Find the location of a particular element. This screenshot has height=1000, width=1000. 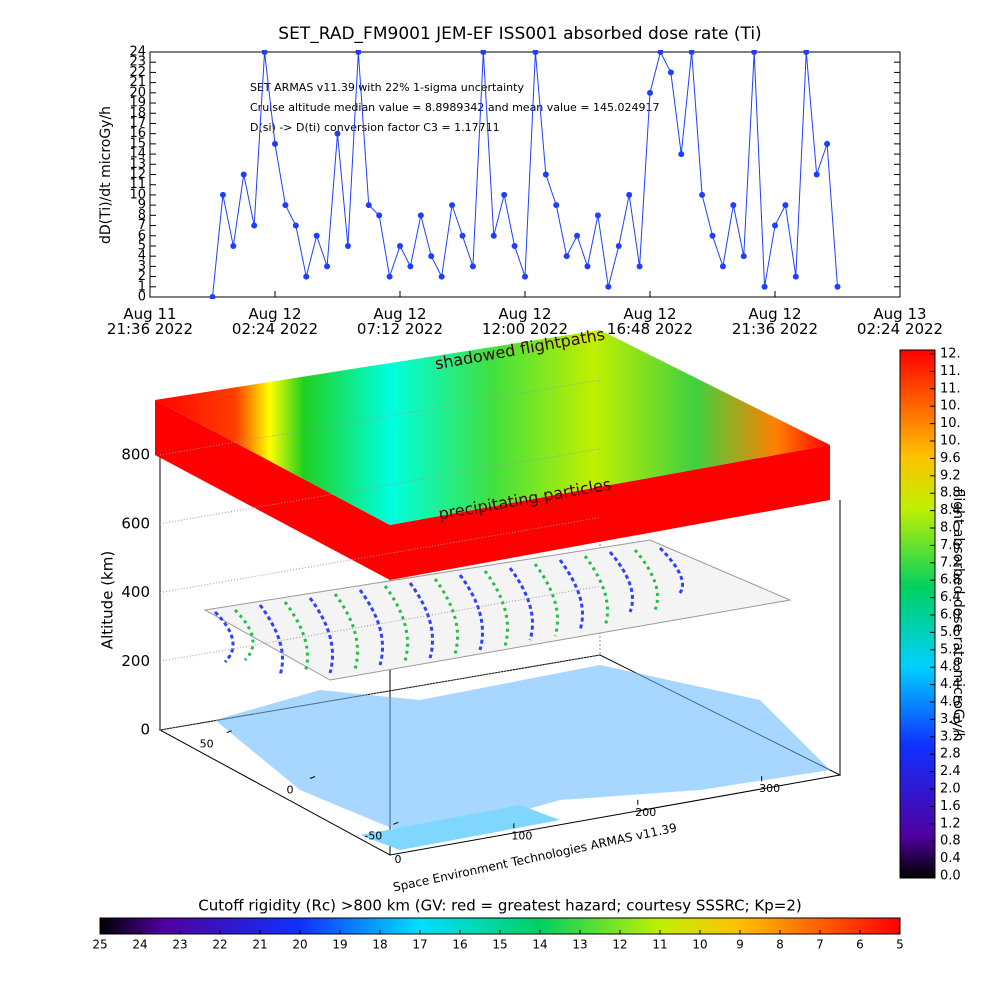

lon-tick-label: 100 is located at coordinates (521, 835).